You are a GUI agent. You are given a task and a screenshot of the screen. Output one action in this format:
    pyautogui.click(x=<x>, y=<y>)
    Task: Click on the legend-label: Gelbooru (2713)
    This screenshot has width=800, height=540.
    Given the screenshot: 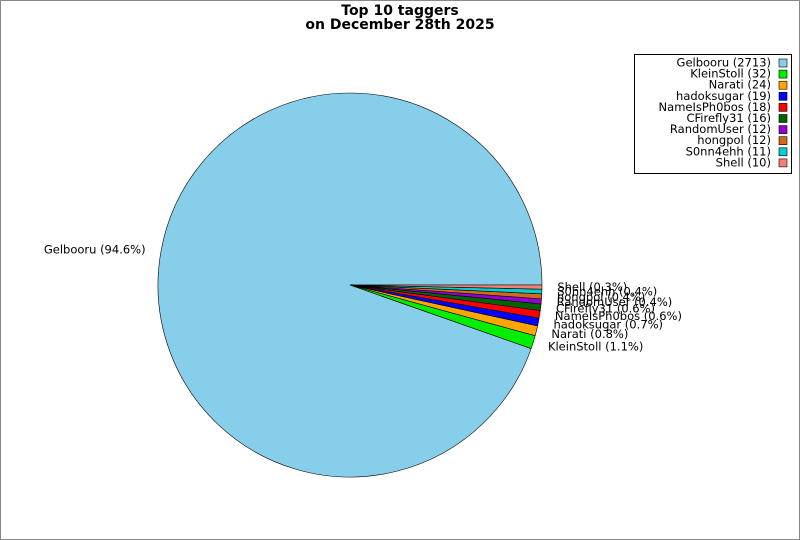 What is the action you would take?
    pyautogui.click(x=724, y=63)
    